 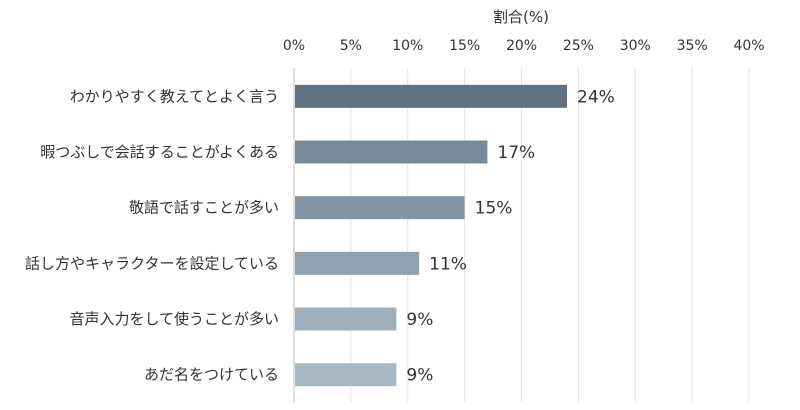 I want to click on x-tick-label: 35%, so click(x=692, y=46).